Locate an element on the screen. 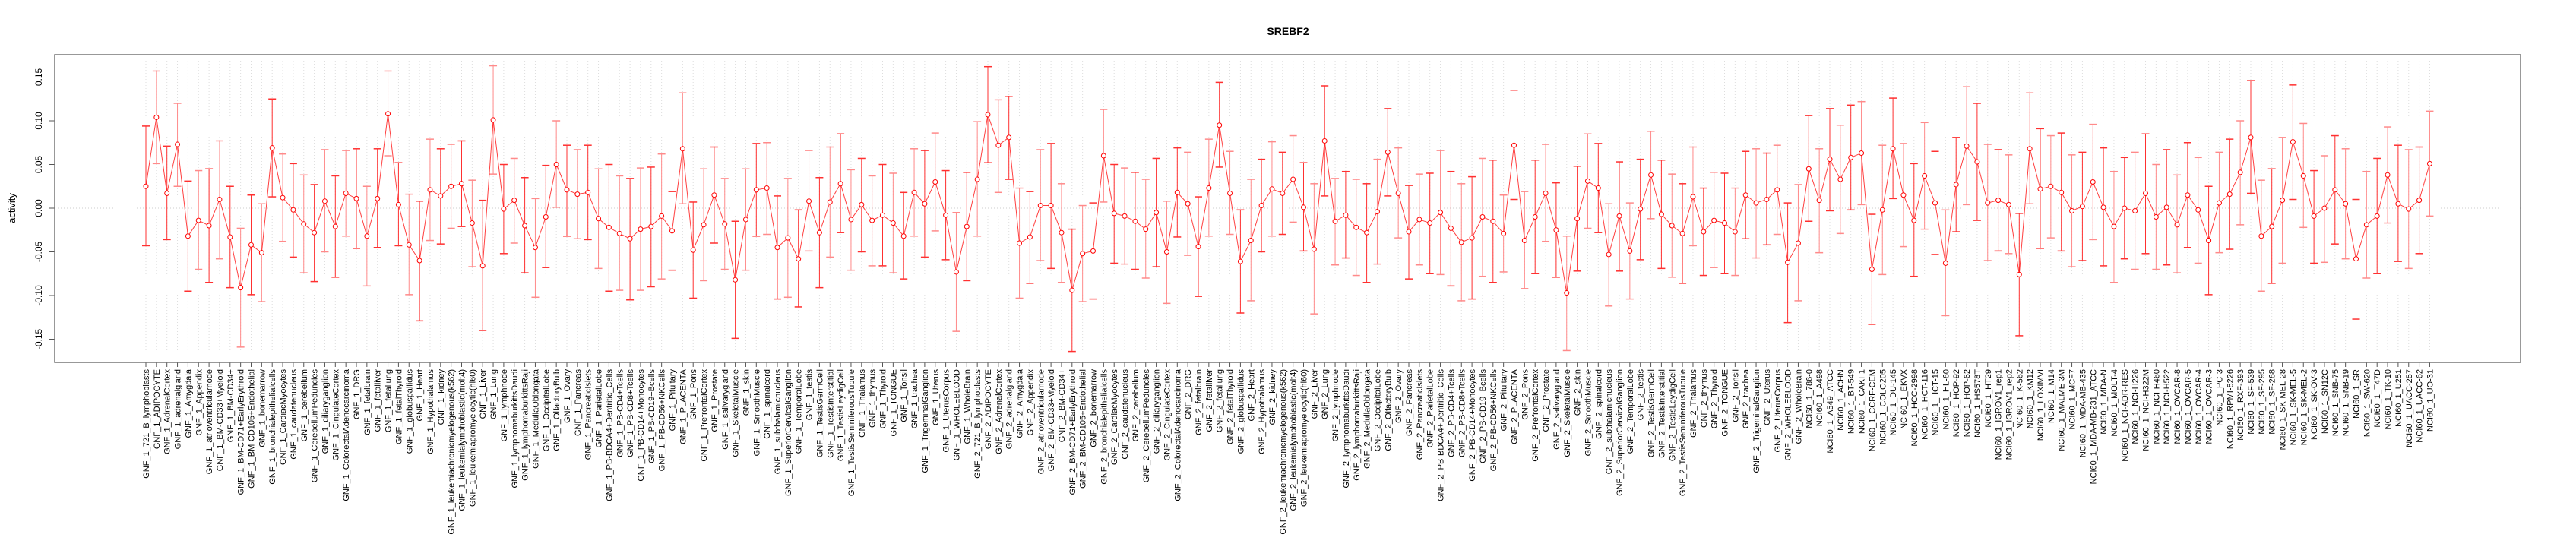 The height and width of the screenshot is (547, 2576). x-tick-label: GNF_1_Prostate is located at coordinates (715, 400).